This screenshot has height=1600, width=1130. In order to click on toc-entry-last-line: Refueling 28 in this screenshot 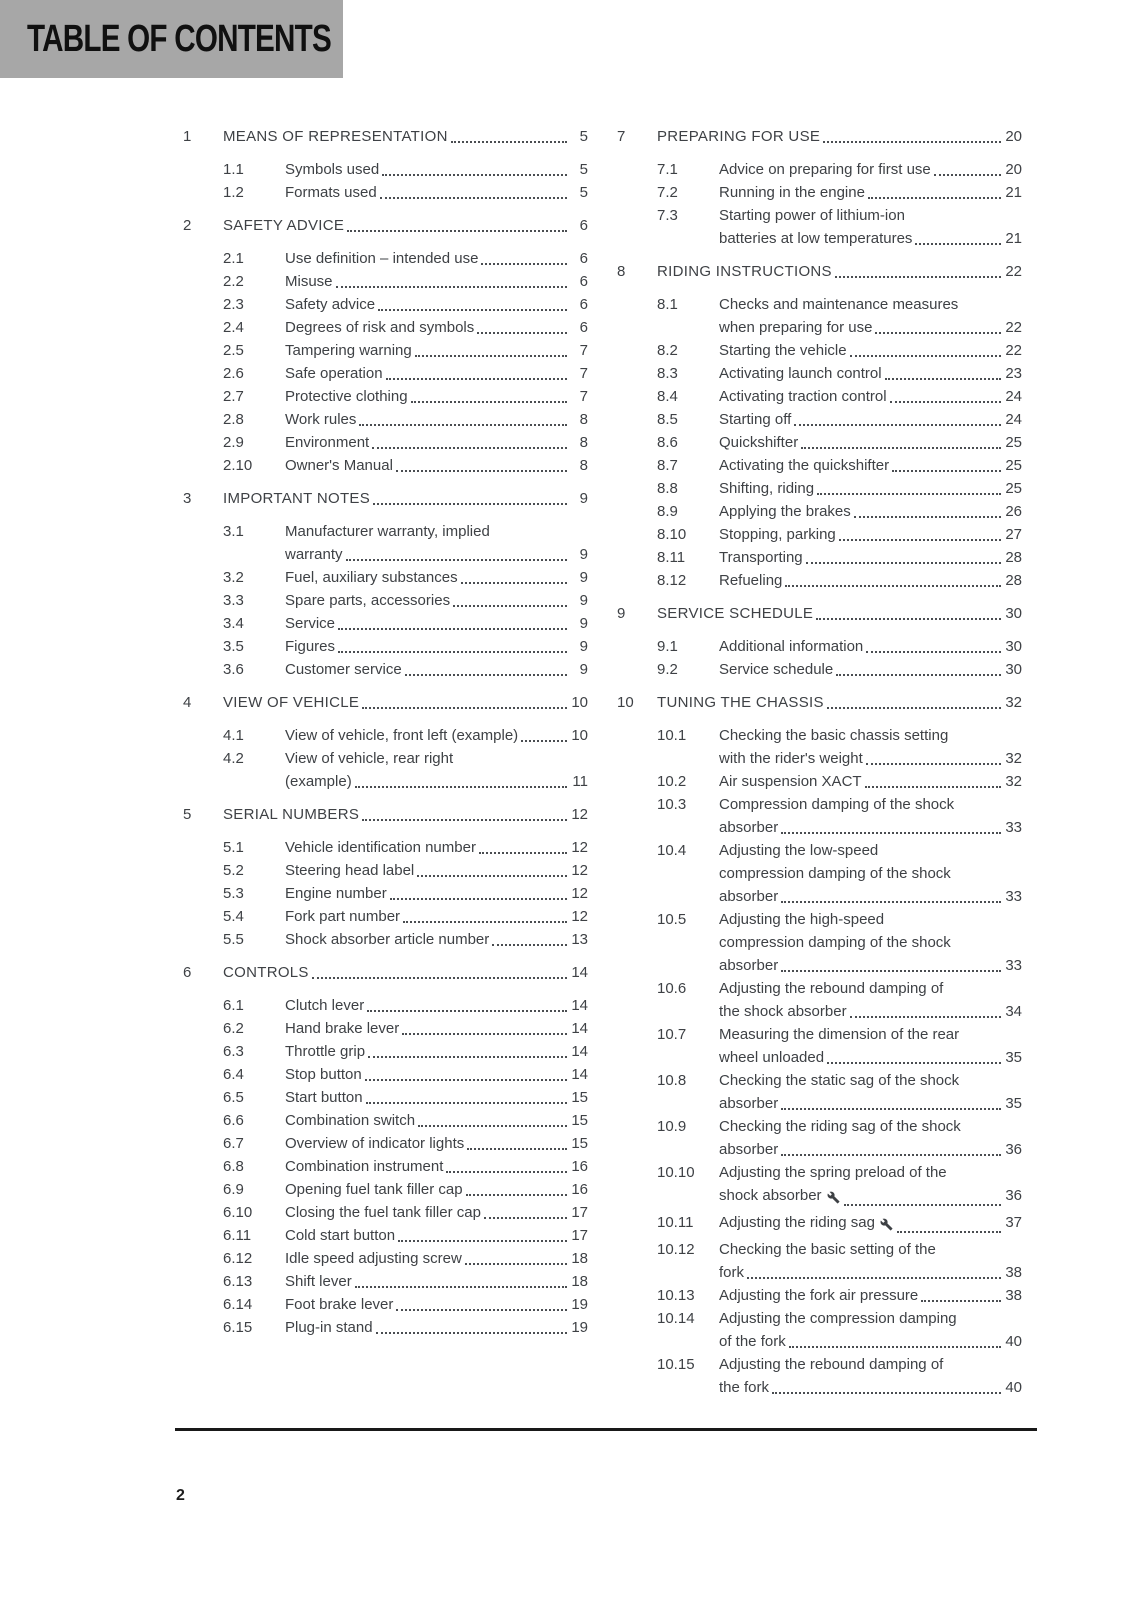, I will do `click(870, 580)`.